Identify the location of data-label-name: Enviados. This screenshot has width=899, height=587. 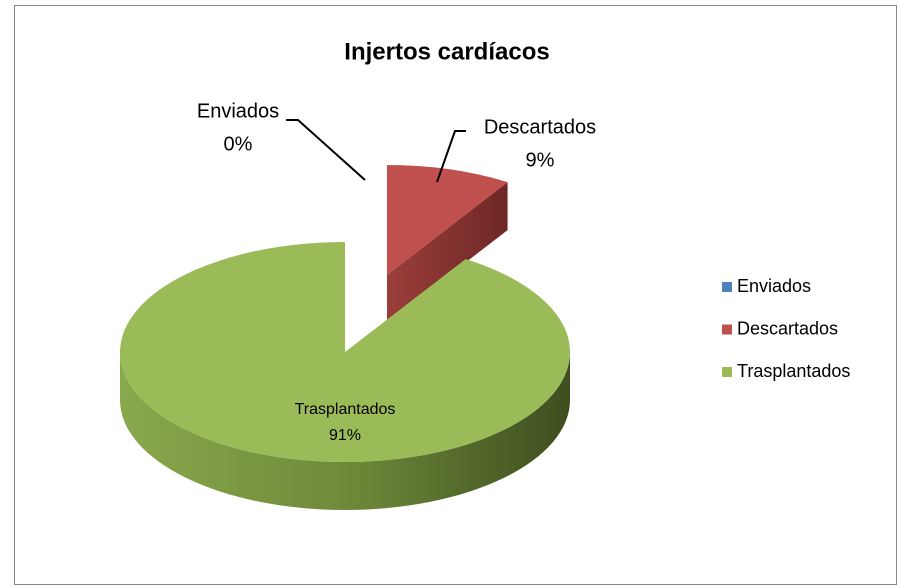
(238, 111).